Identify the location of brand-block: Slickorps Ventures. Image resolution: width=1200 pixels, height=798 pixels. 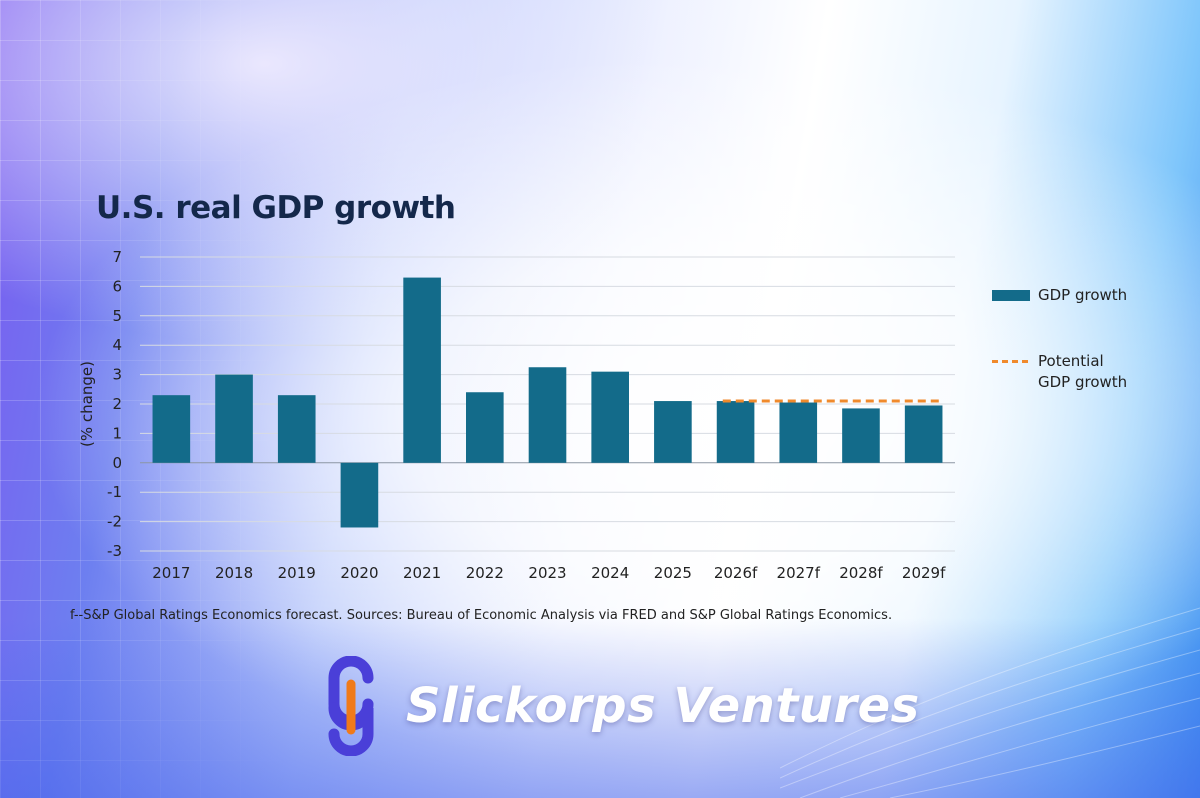
(618, 706).